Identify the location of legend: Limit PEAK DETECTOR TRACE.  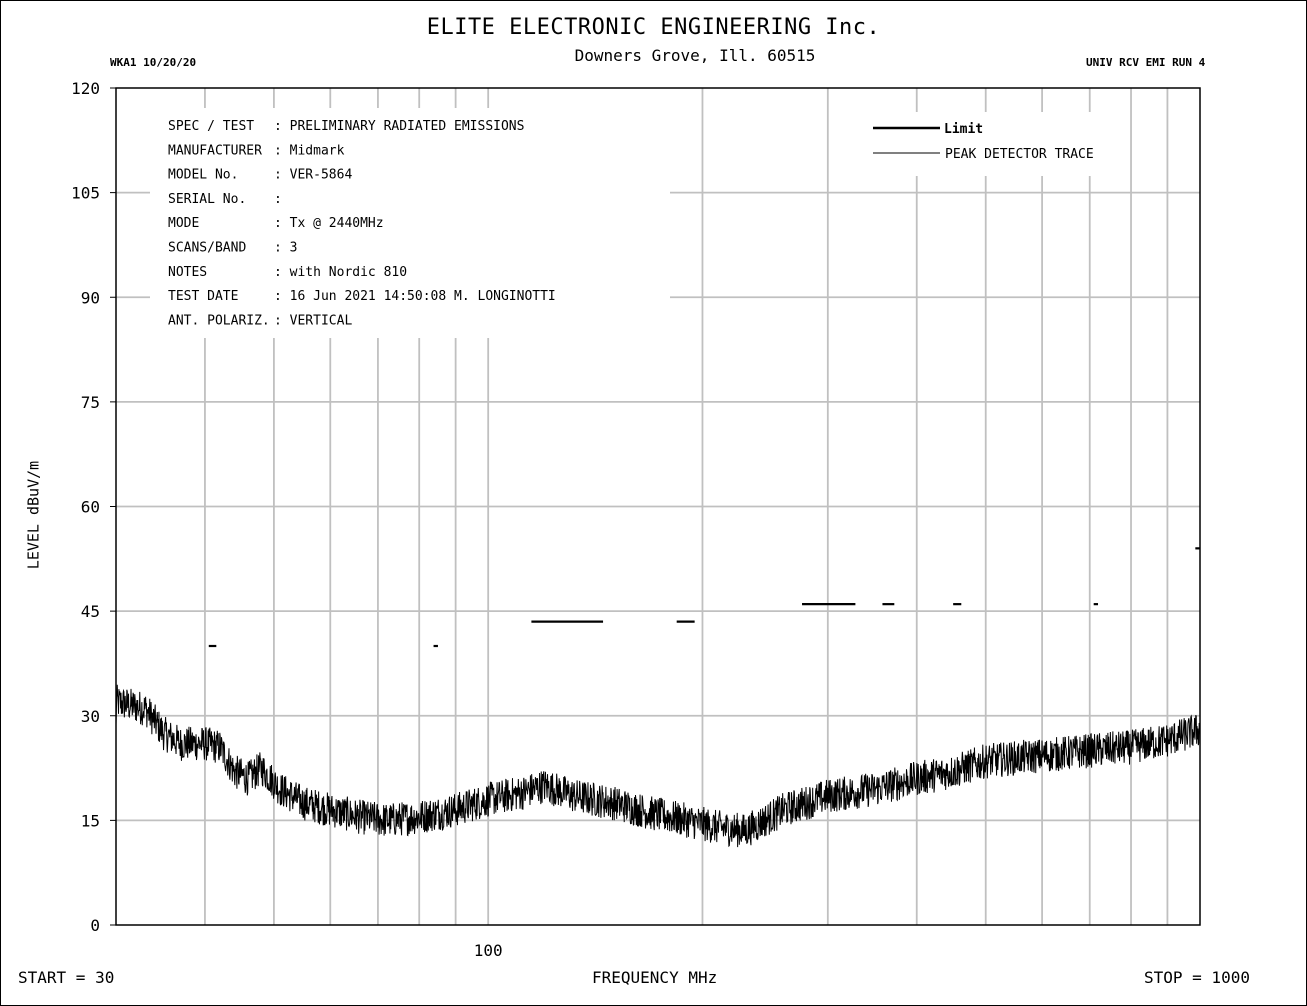
(983, 142).